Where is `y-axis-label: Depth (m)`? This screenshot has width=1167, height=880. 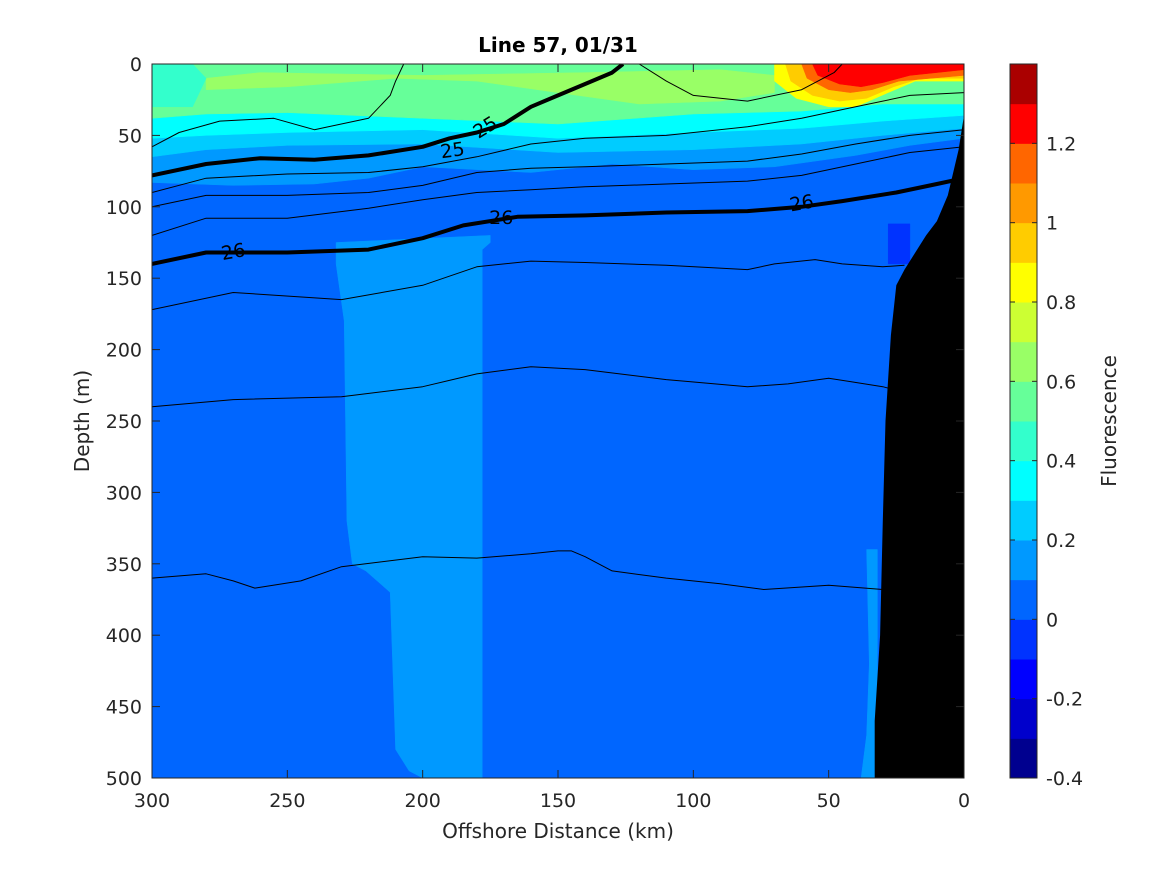 y-axis-label: Depth (m) is located at coordinates (82, 421).